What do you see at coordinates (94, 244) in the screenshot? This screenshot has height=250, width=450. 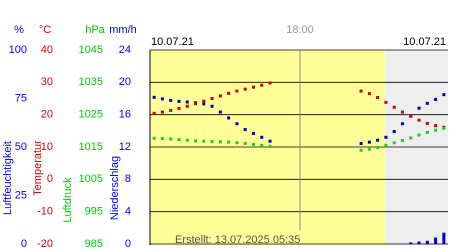 I see `y-tick-label: 985` at bounding box center [94, 244].